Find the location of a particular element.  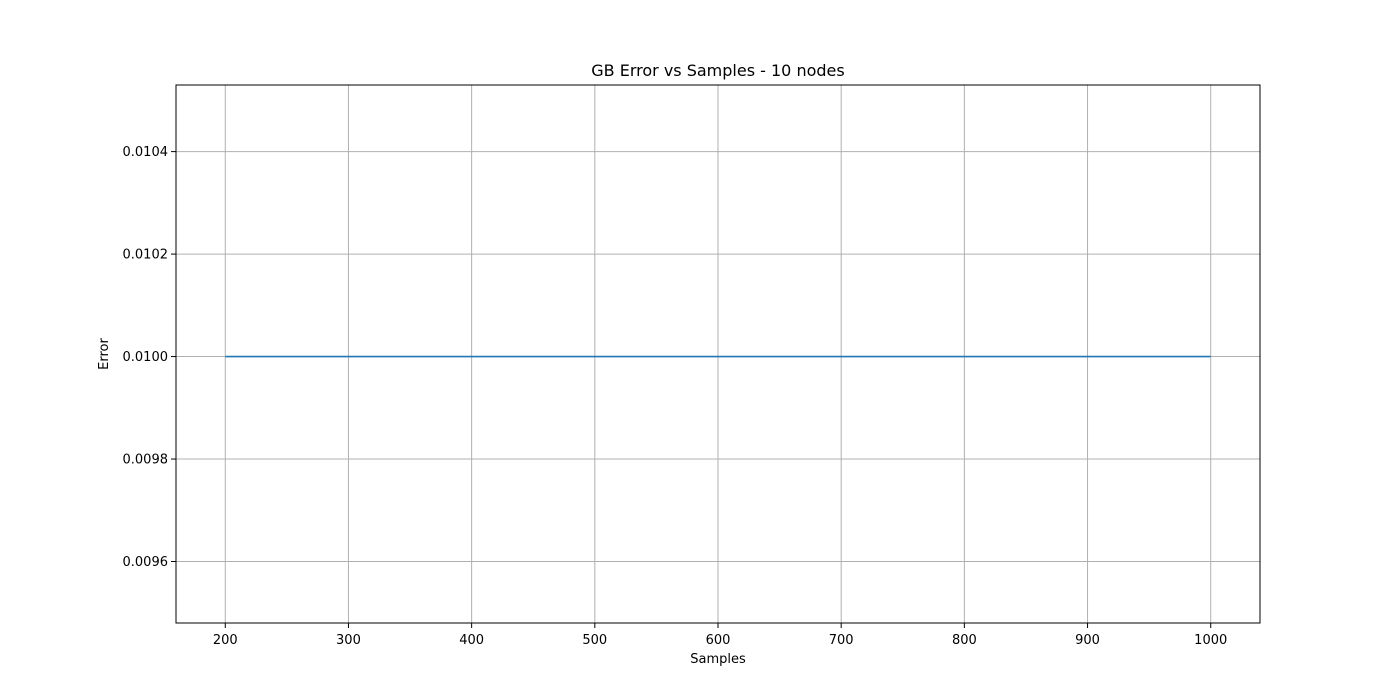

x-tick-label: 900 is located at coordinates (1087, 640).